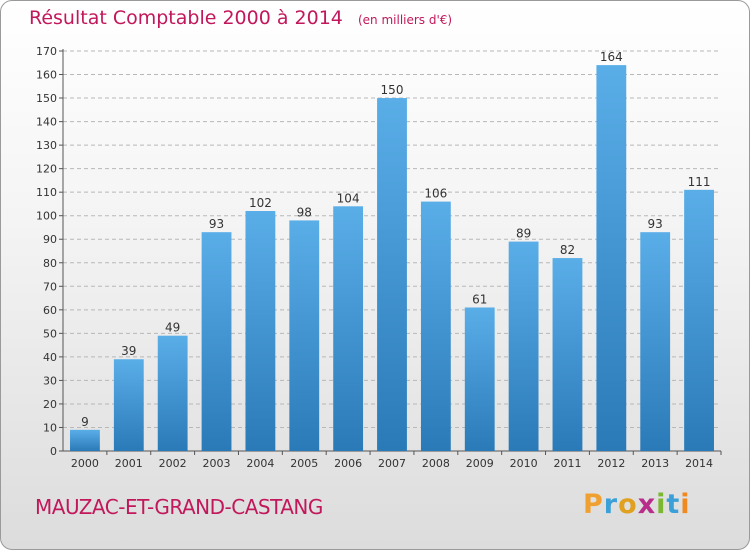 Image resolution: width=750 pixels, height=550 pixels. I want to click on x-tick-label: 2003, so click(217, 463).